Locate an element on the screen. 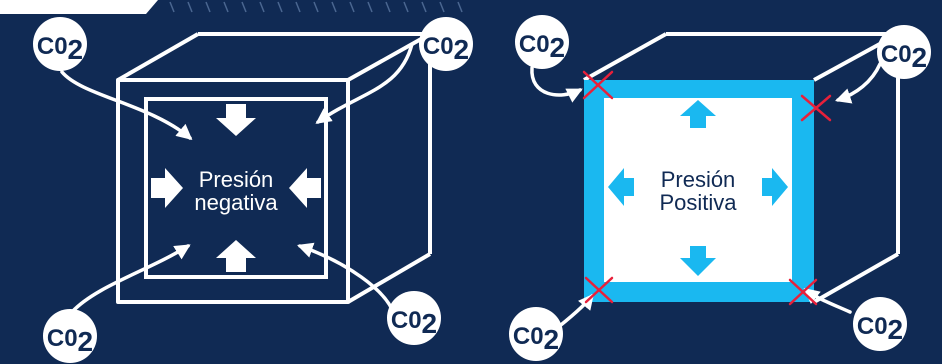 This screenshot has width=942, height=364. top-banner is located at coordinates (231, 7).